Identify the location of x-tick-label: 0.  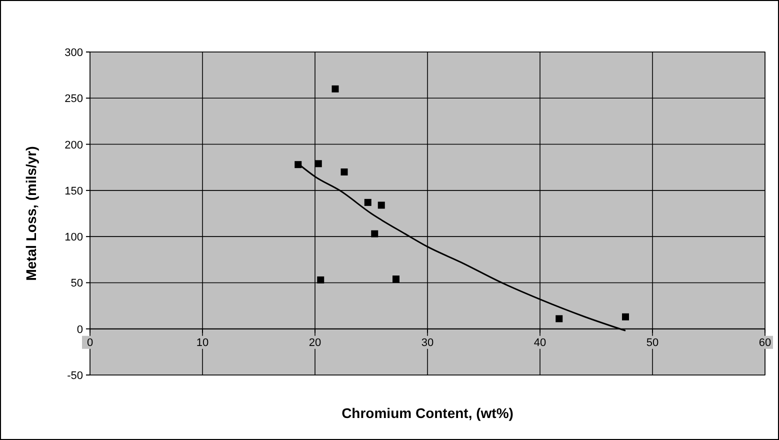
(90, 342).